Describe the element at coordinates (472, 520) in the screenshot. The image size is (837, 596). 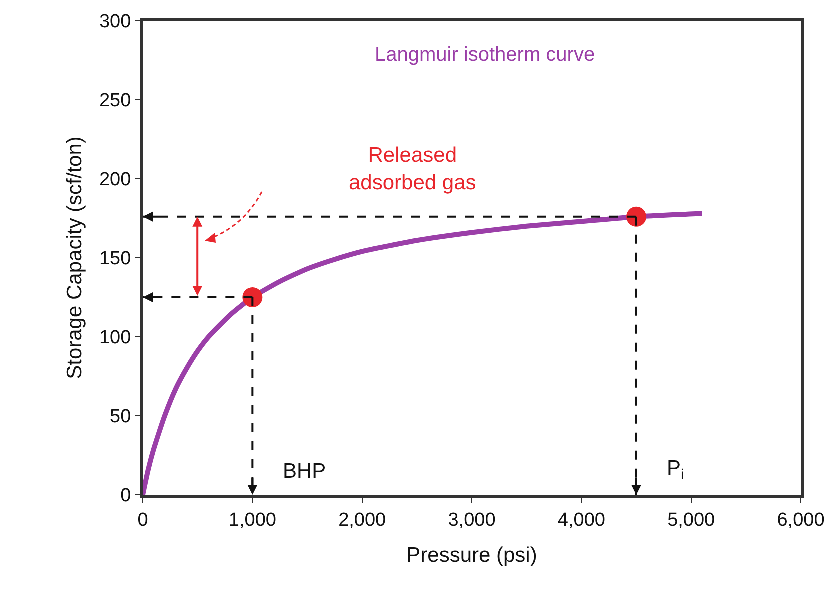
I see `x-tick-label: 3,000` at that location.